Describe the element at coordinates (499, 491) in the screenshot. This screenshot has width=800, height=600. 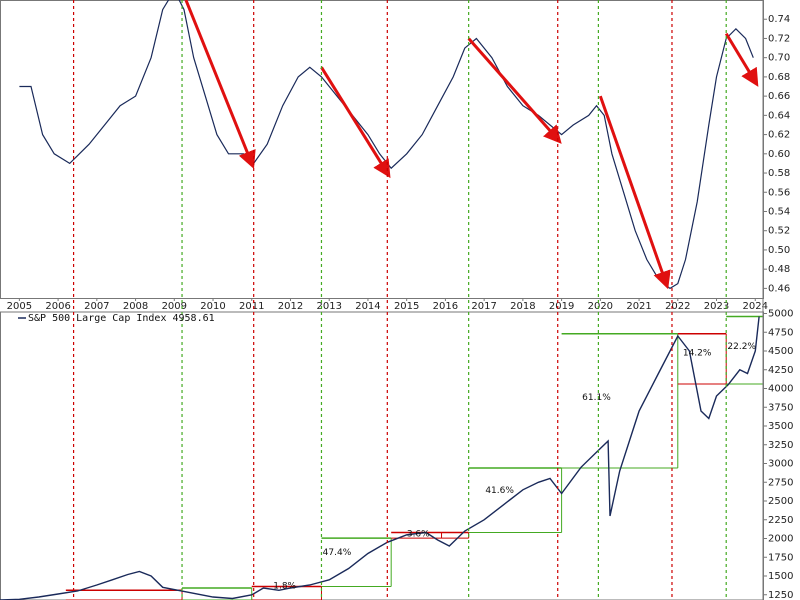
I see `percent-annotation: 41.6%` at that location.